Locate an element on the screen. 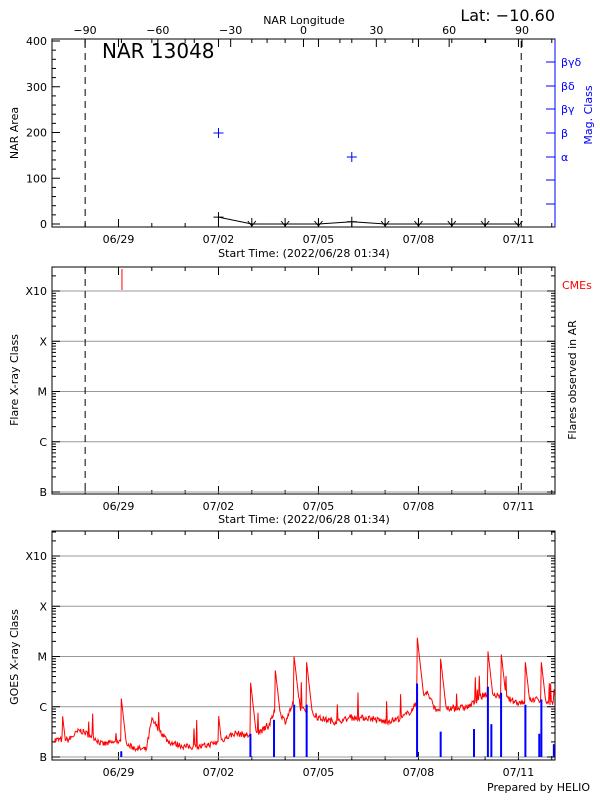 The width and height of the screenshot is (600, 800). panel3-xtick-label: 07/08 is located at coordinates (419, 772).